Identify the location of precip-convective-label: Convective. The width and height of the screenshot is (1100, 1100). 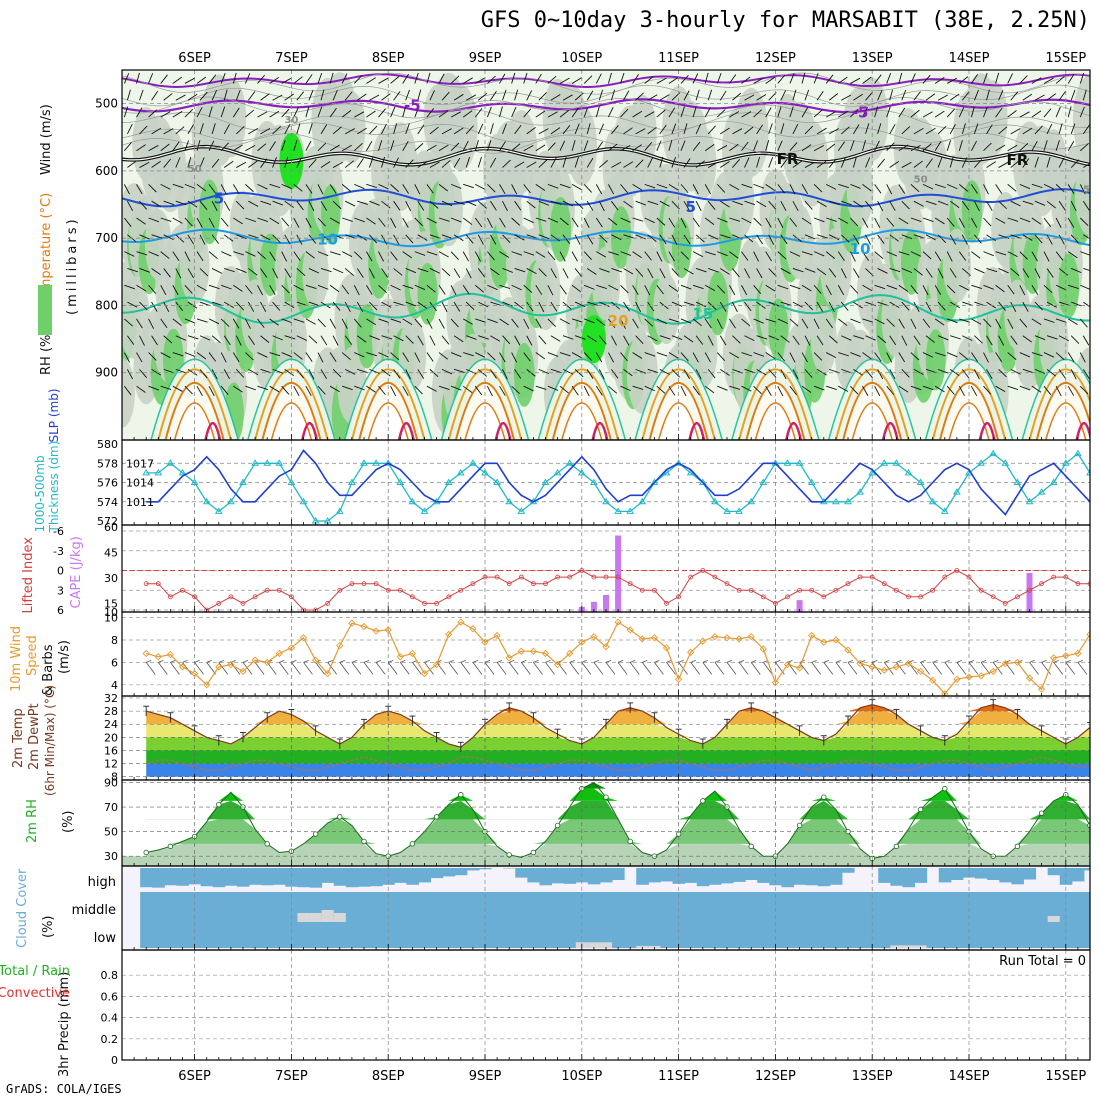
(35, 993).